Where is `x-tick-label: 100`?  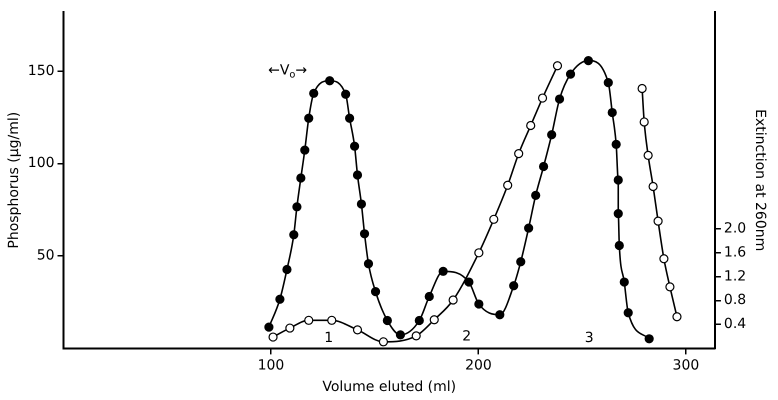
x-tick-label: 100 is located at coordinates (271, 365).